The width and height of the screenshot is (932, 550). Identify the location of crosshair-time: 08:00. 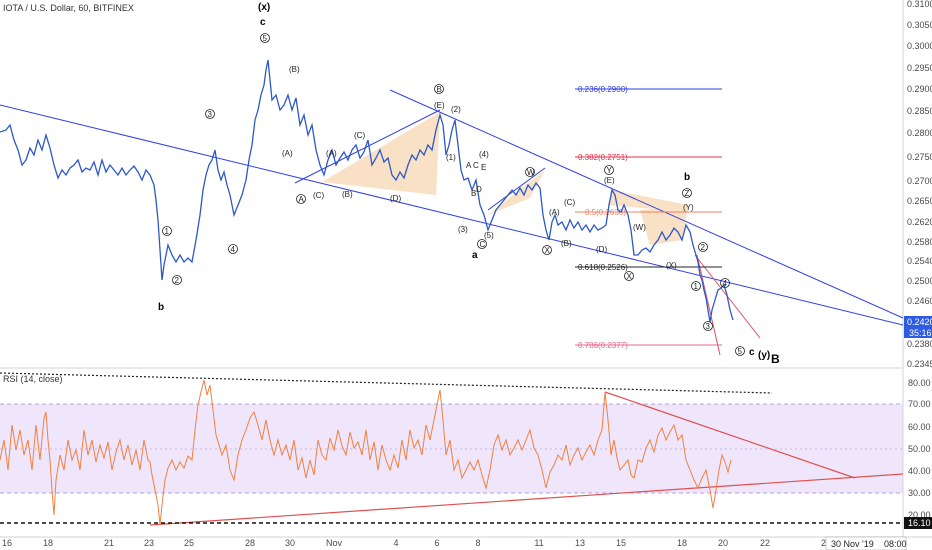
(895, 544).